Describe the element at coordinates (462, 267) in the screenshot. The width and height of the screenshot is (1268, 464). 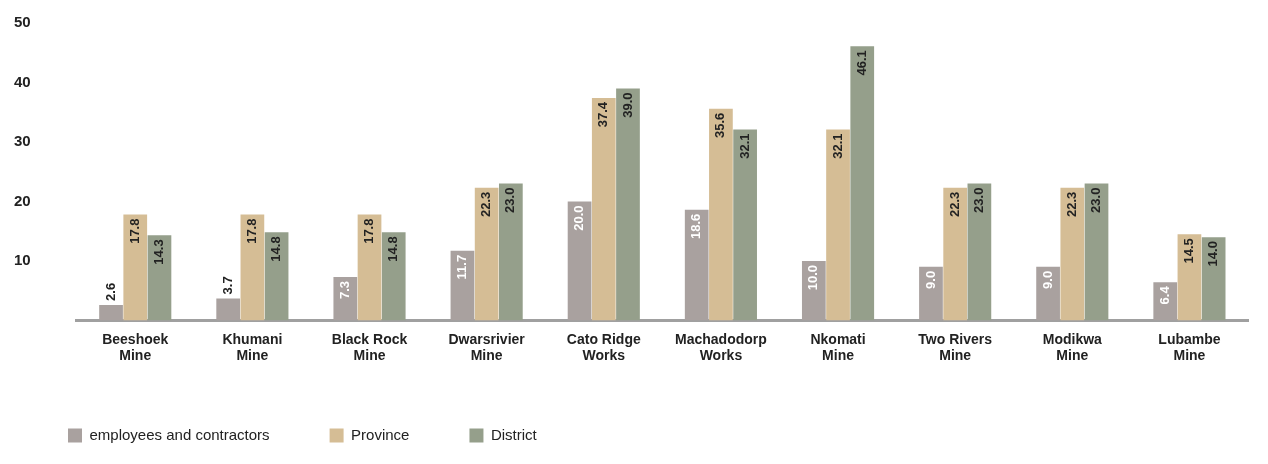
I see `data-label: 11.7` at that location.